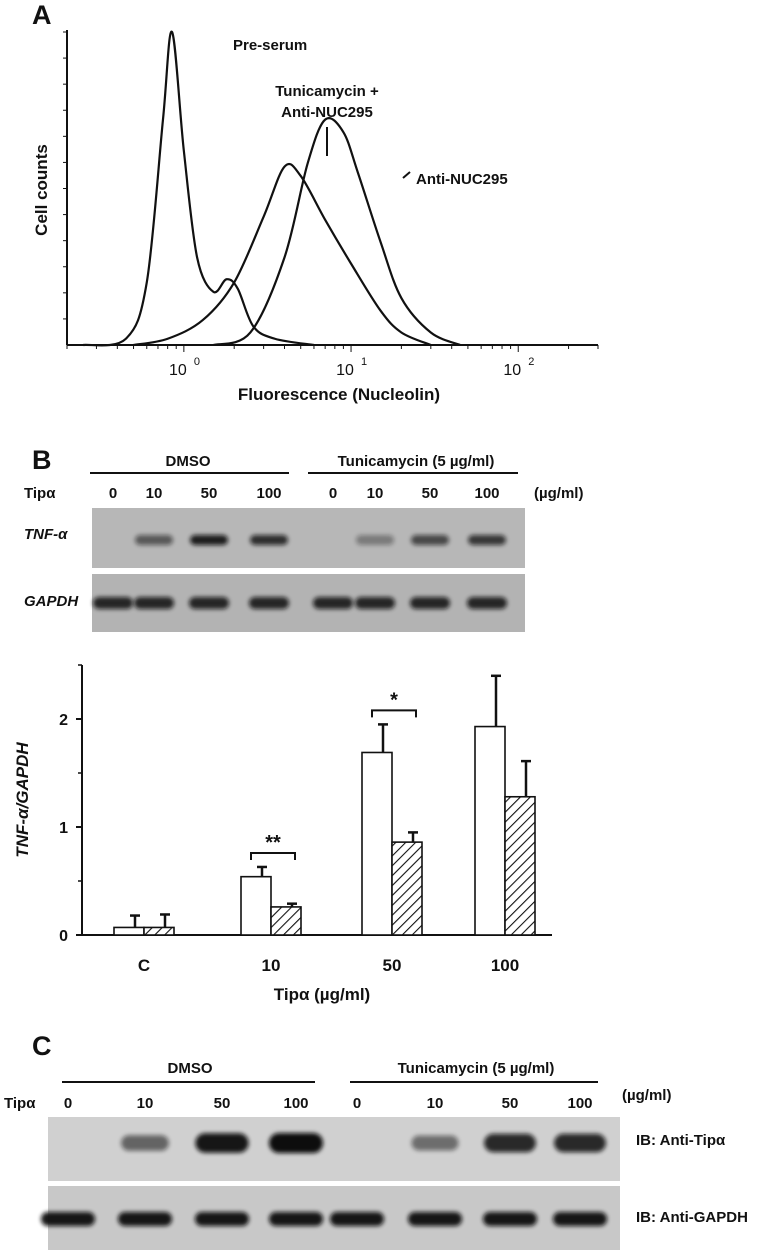 The width and height of the screenshot is (774, 1255). What do you see at coordinates (333, 774) in the screenshot?
I see `bar-chart-significance: ***` at bounding box center [333, 774].